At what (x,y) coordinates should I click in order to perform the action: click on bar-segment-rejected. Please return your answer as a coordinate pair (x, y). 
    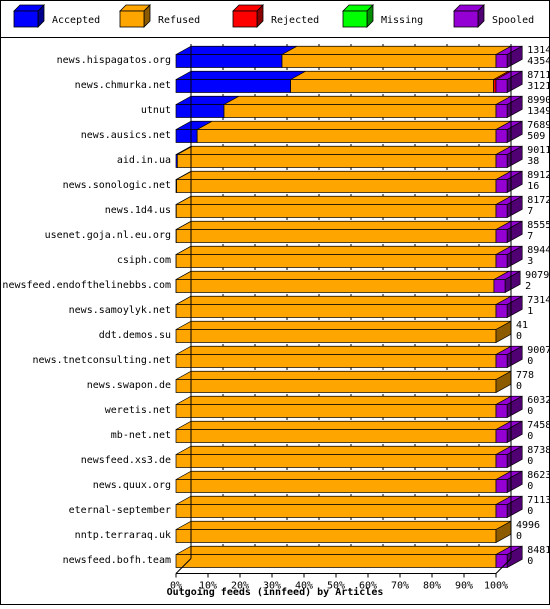
    Looking at the image, I should click on (495, 86).